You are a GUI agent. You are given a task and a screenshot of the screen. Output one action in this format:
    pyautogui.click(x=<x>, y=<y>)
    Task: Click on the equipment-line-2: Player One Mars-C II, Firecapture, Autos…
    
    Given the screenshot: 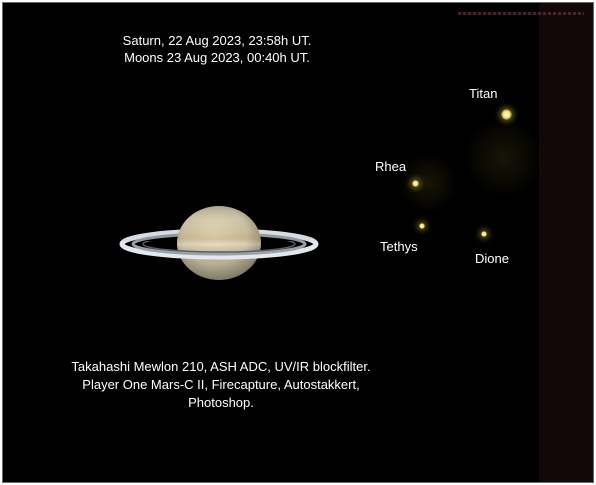 What is the action you would take?
    pyautogui.click(x=221, y=384)
    